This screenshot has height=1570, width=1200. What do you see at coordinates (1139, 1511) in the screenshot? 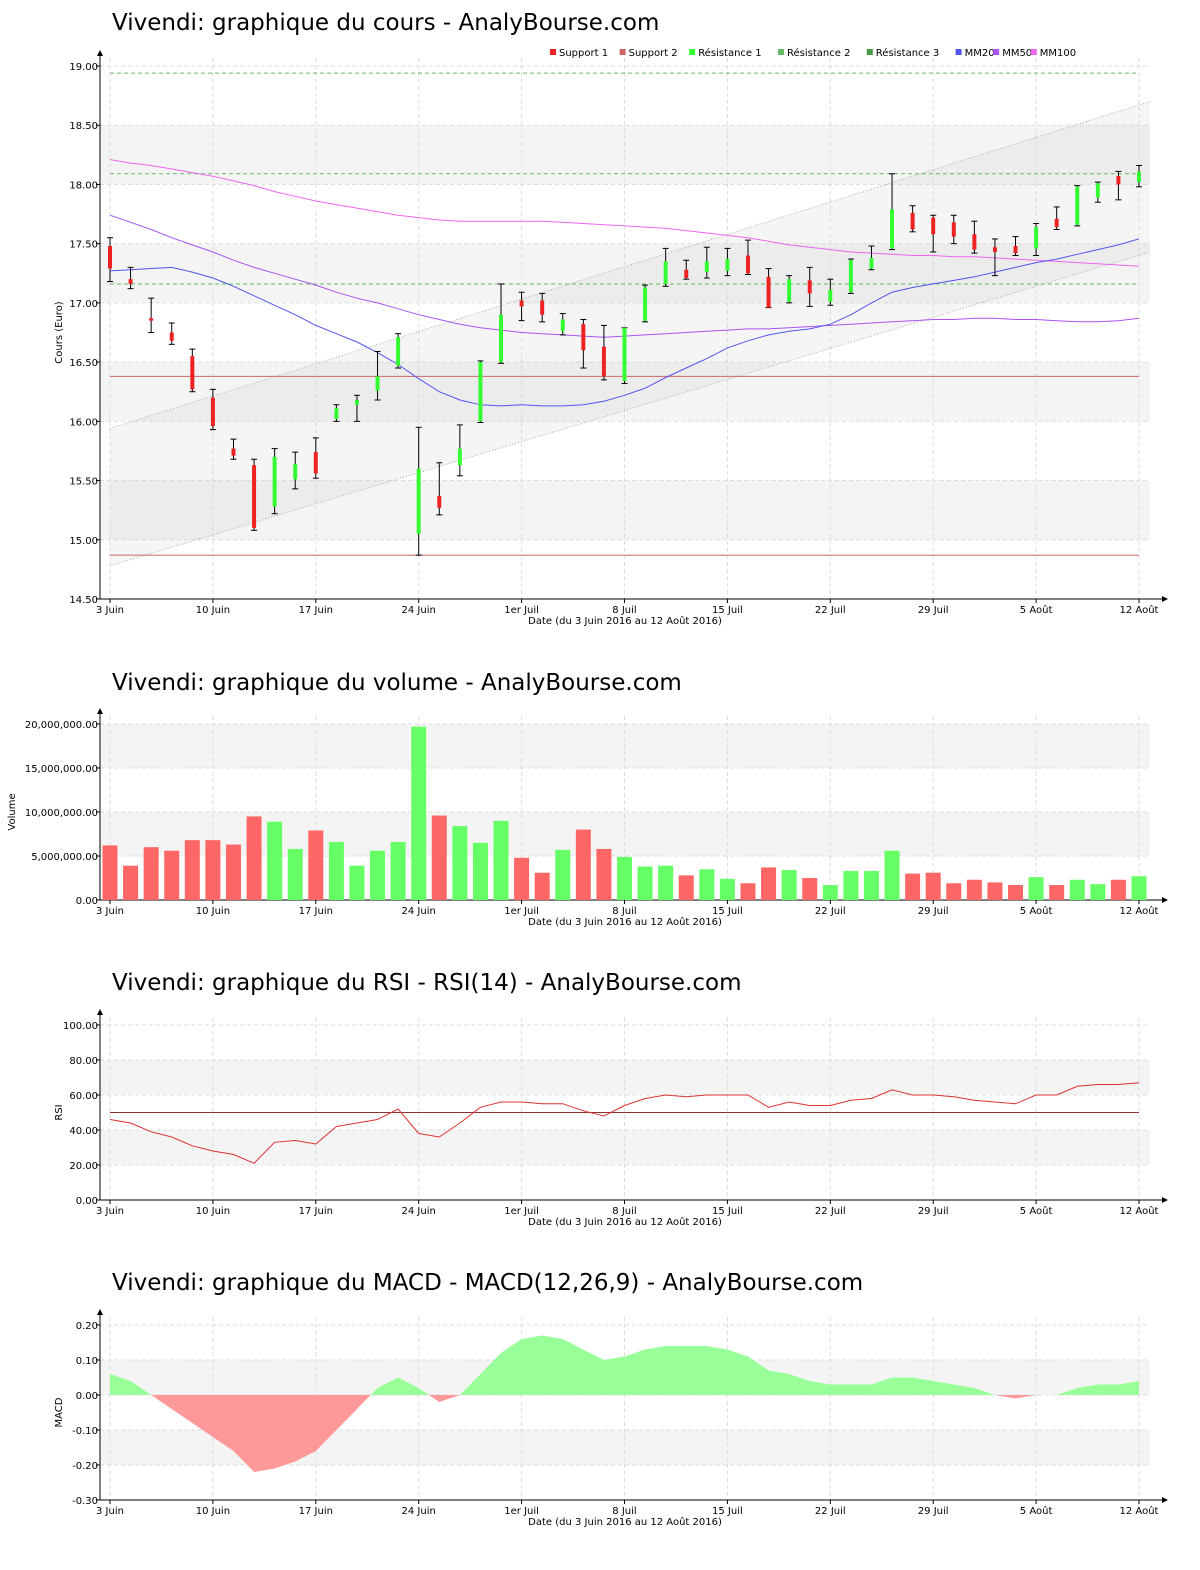
I see `macd-xtick-label: 12 Août` at bounding box center [1139, 1511].